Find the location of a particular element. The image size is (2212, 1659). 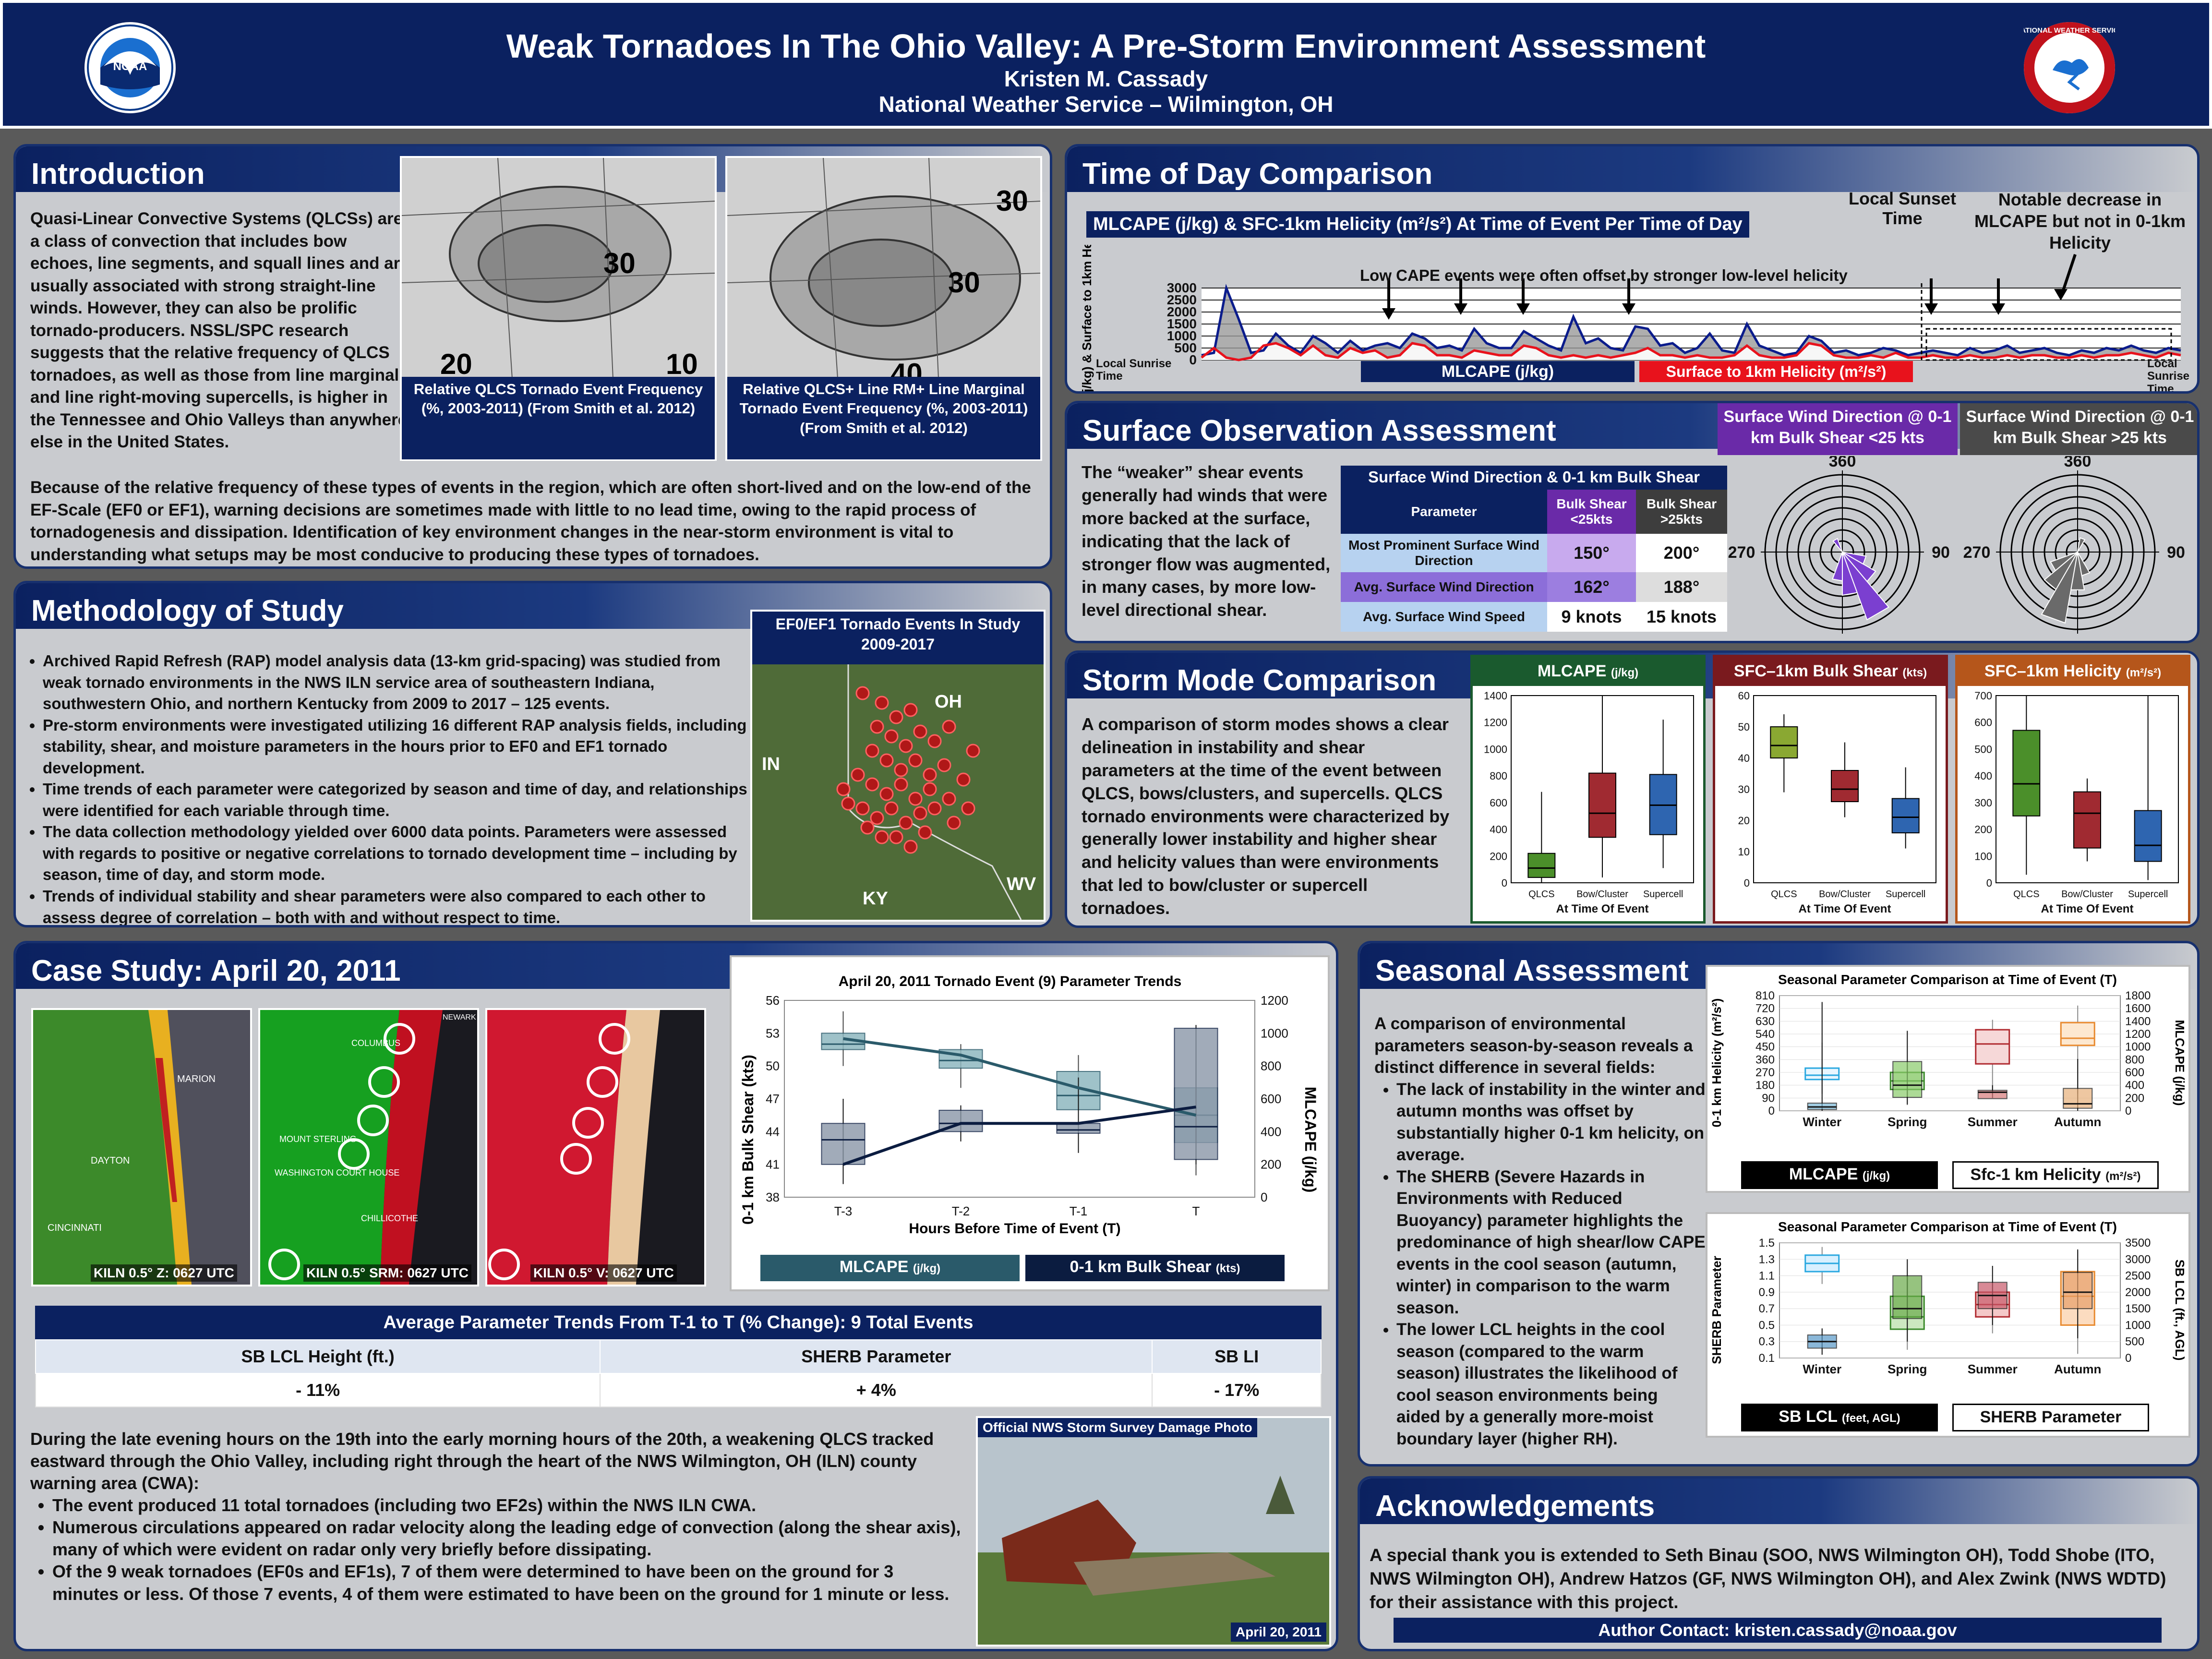

state-ky: KY is located at coordinates (875, 899).